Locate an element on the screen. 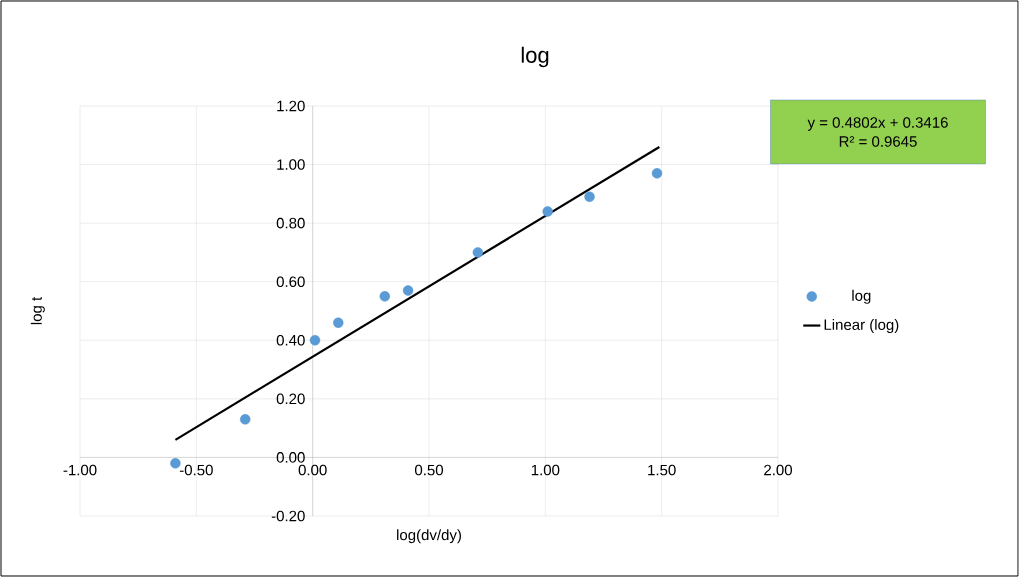  y-tick-label: -0.20 is located at coordinates (288, 516).